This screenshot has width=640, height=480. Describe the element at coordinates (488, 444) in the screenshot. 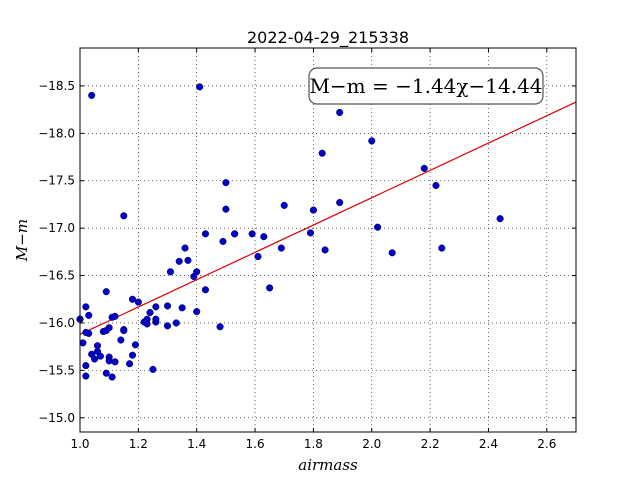

I see `x-tick-label: 2.4` at that location.